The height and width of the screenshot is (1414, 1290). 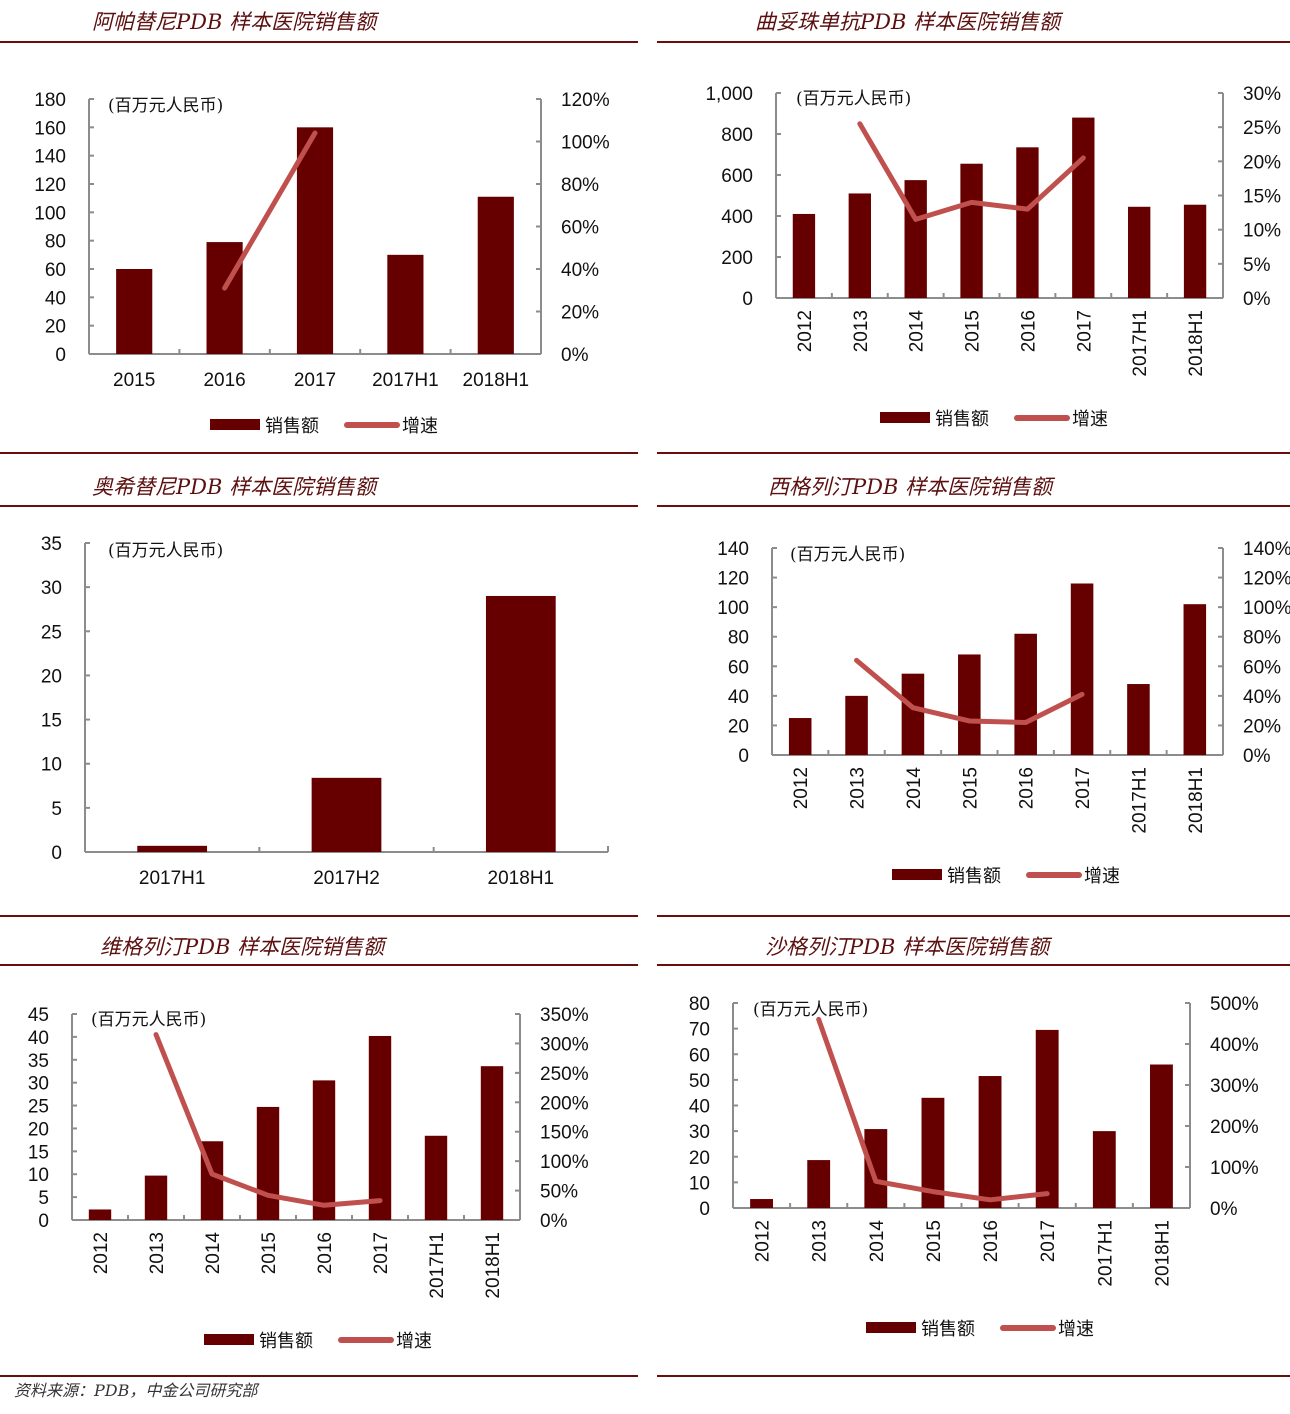 I want to click on y2-tick-label: 10%, so click(x=1262, y=231).